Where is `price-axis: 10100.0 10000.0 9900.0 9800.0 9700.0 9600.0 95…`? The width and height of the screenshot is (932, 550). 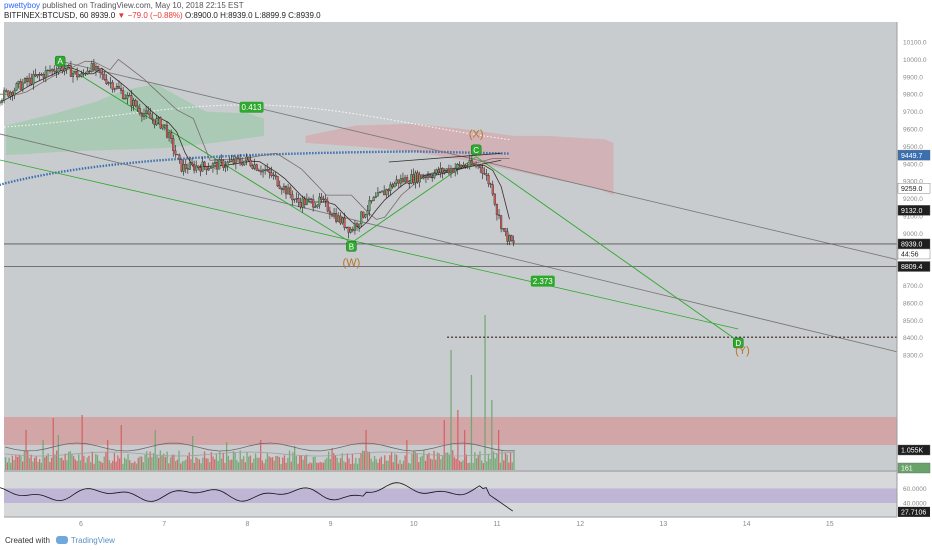 price-axis: 10100.0 10000.0 9900.0 9800.0 9700.0 9600.0 95… is located at coordinates (914, 269).